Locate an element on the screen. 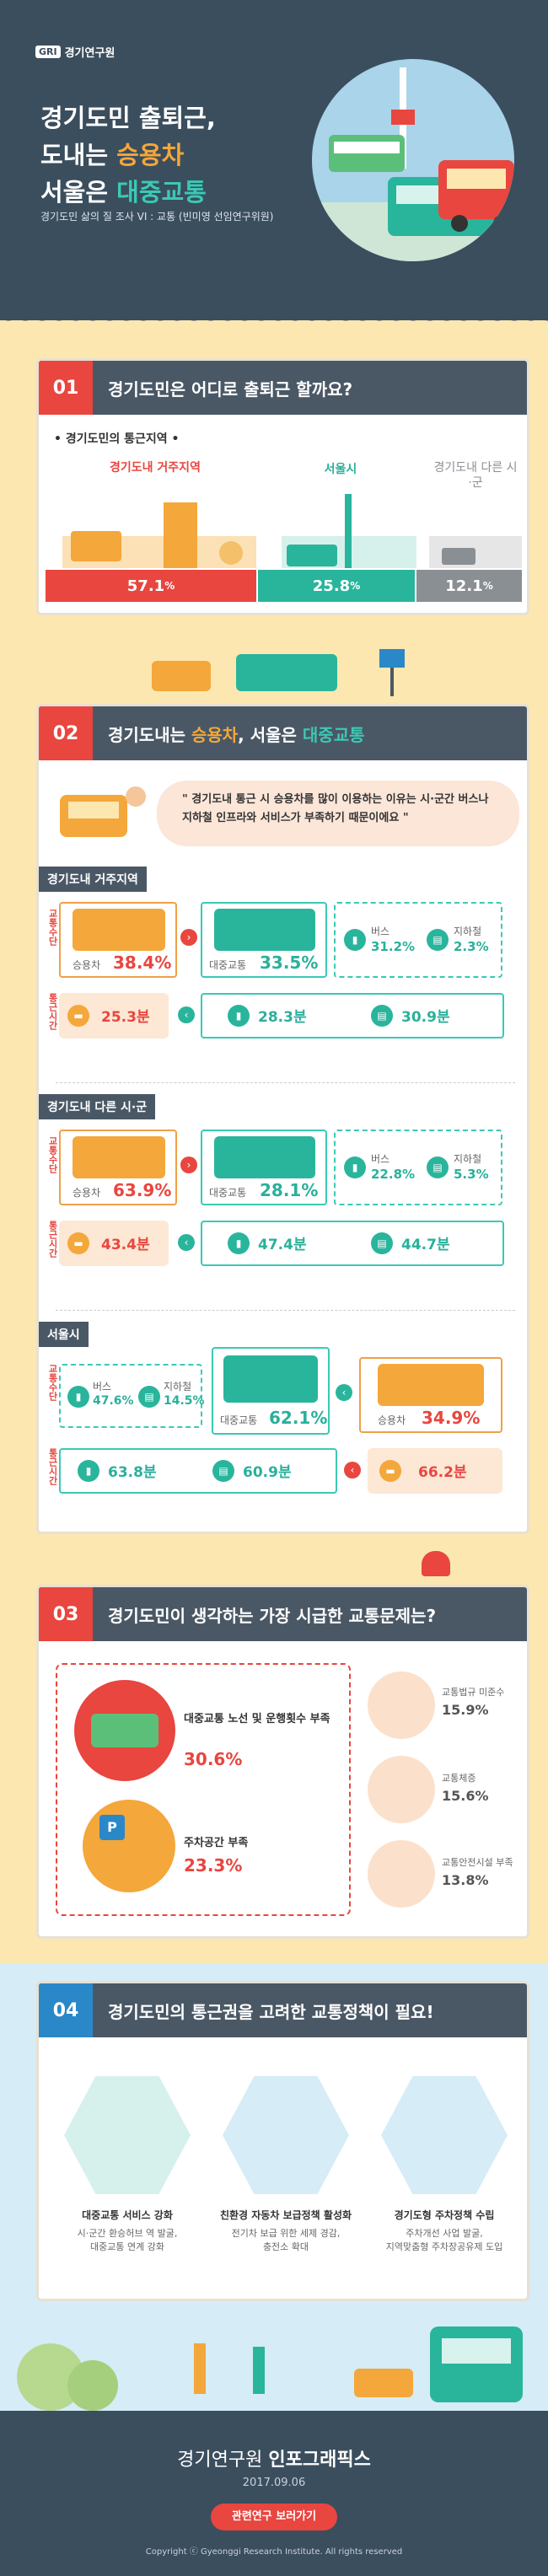 The image size is (548, 2576). policy-3-desc-1: 주차개선 사업 발굴, is located at coordinates (445, 2233).